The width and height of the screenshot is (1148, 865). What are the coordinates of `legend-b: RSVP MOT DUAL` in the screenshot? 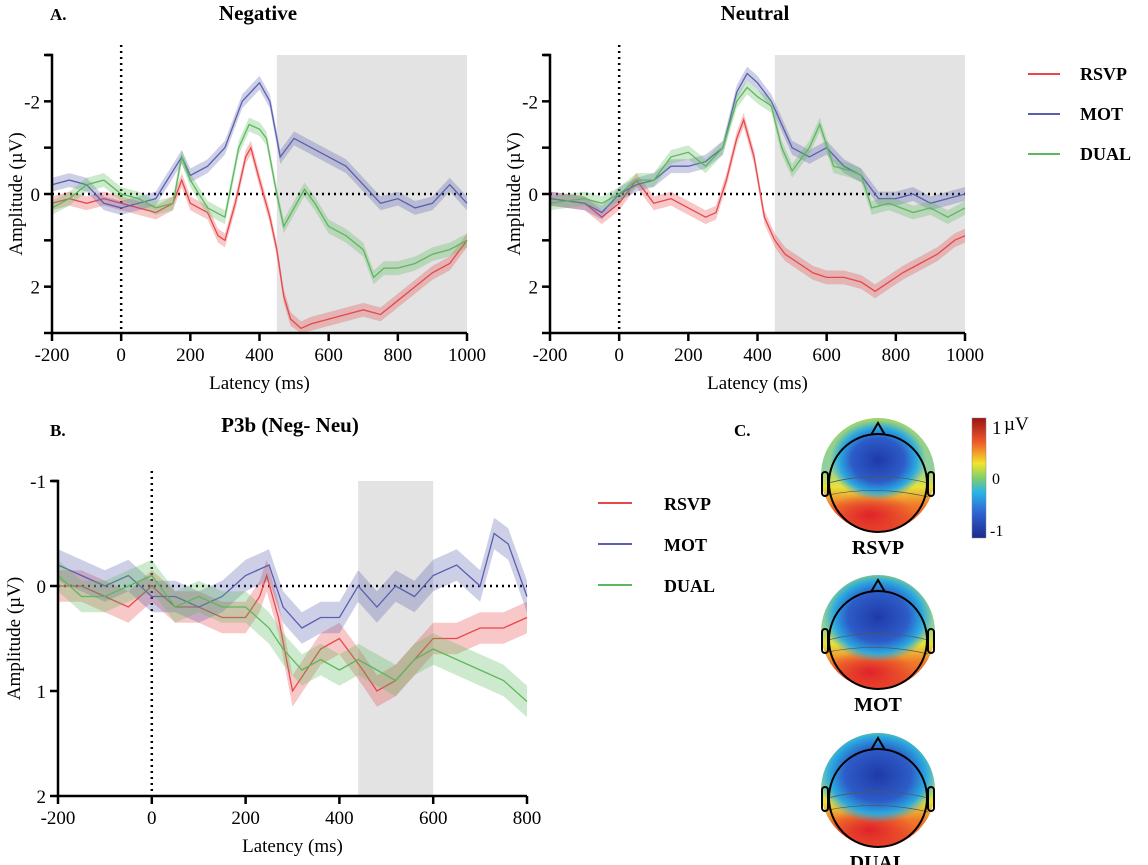 It's located at (656, 545).